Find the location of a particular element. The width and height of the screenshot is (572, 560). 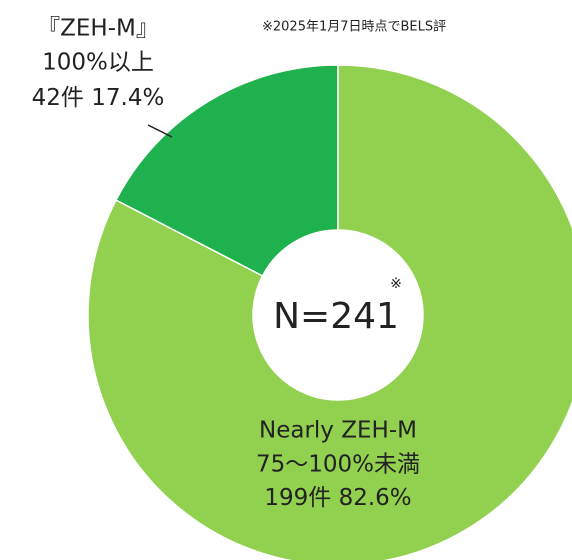

center-mark: ※ is located at coordinates (396, 284).